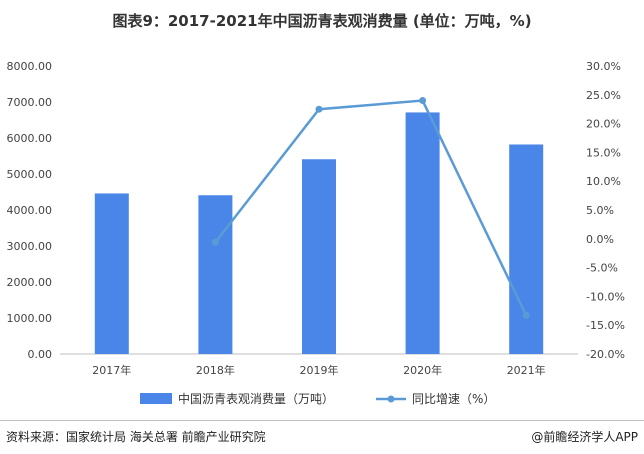 The width and height of the screenshot is (644, 454). I want to click on footer-divider, so click(322, 420).